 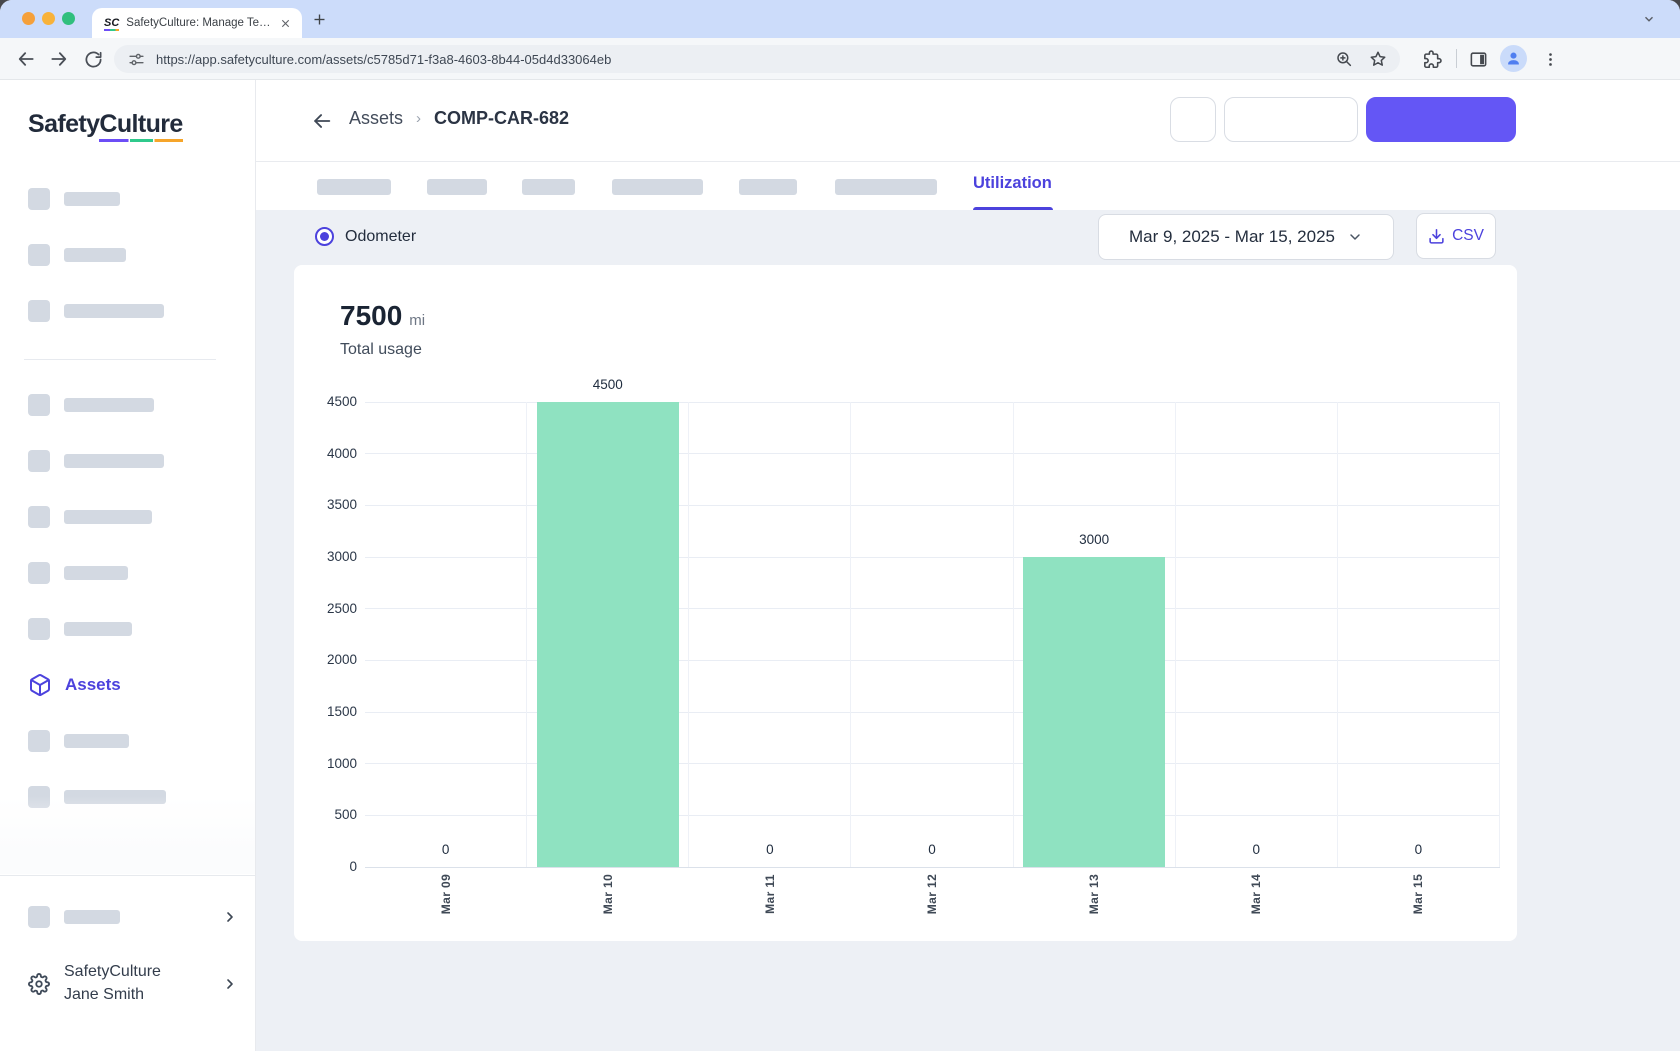 I want to click on y-tick-label: 500, so click(x=345, y=815).